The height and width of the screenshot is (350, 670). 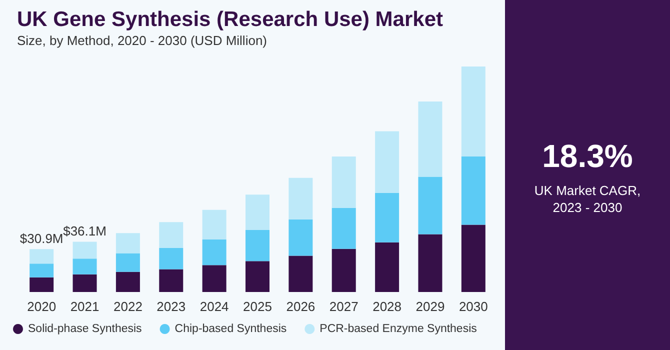 I want to click on x-tick-label: 2030, so click(x=473, y=306).